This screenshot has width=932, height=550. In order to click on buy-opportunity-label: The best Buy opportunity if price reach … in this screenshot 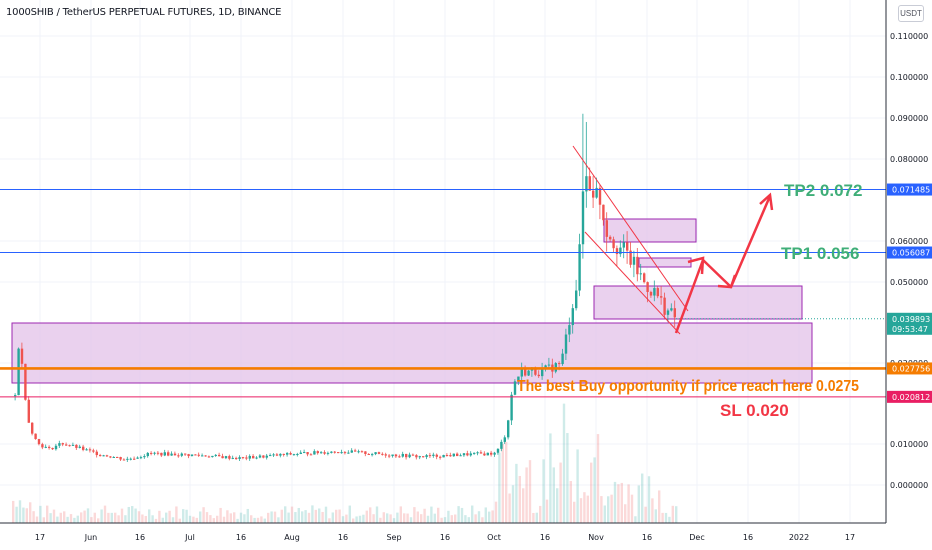, I will do `click(688, 386)`.